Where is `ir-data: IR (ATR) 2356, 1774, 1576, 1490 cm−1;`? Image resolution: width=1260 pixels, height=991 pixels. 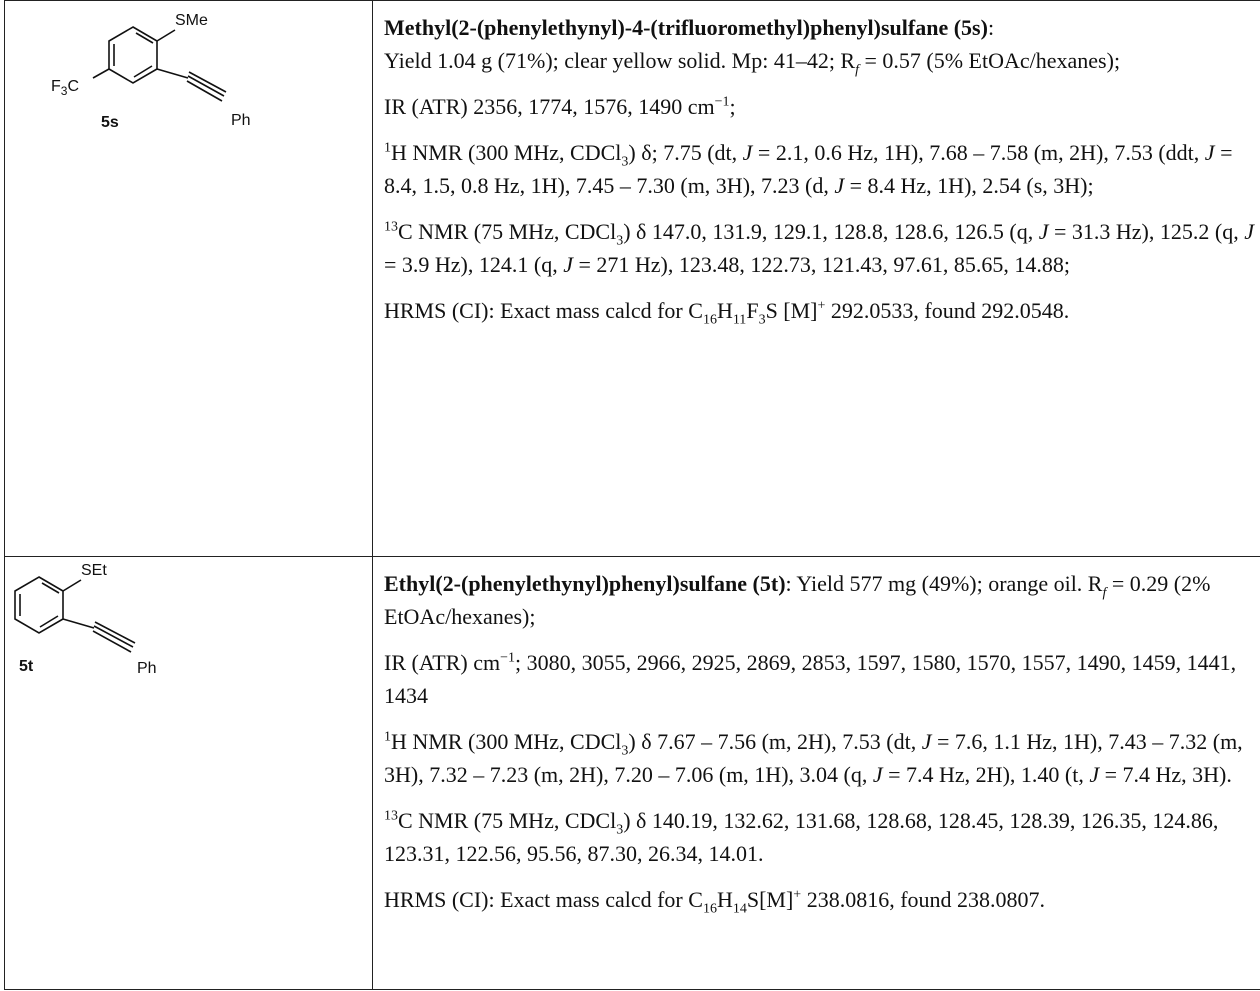 ir-data: IR (ATR) 2356, 1774, 1576, 1490 cm−1; is located at coordinates (560, 106).